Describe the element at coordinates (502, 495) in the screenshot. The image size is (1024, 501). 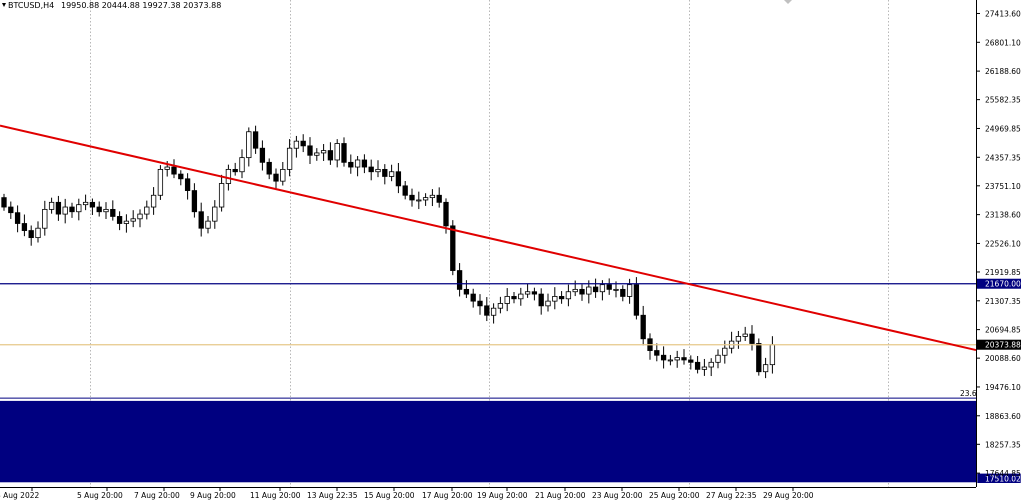
I see `time-tick-label: 19 Aug 20:00` at that location.